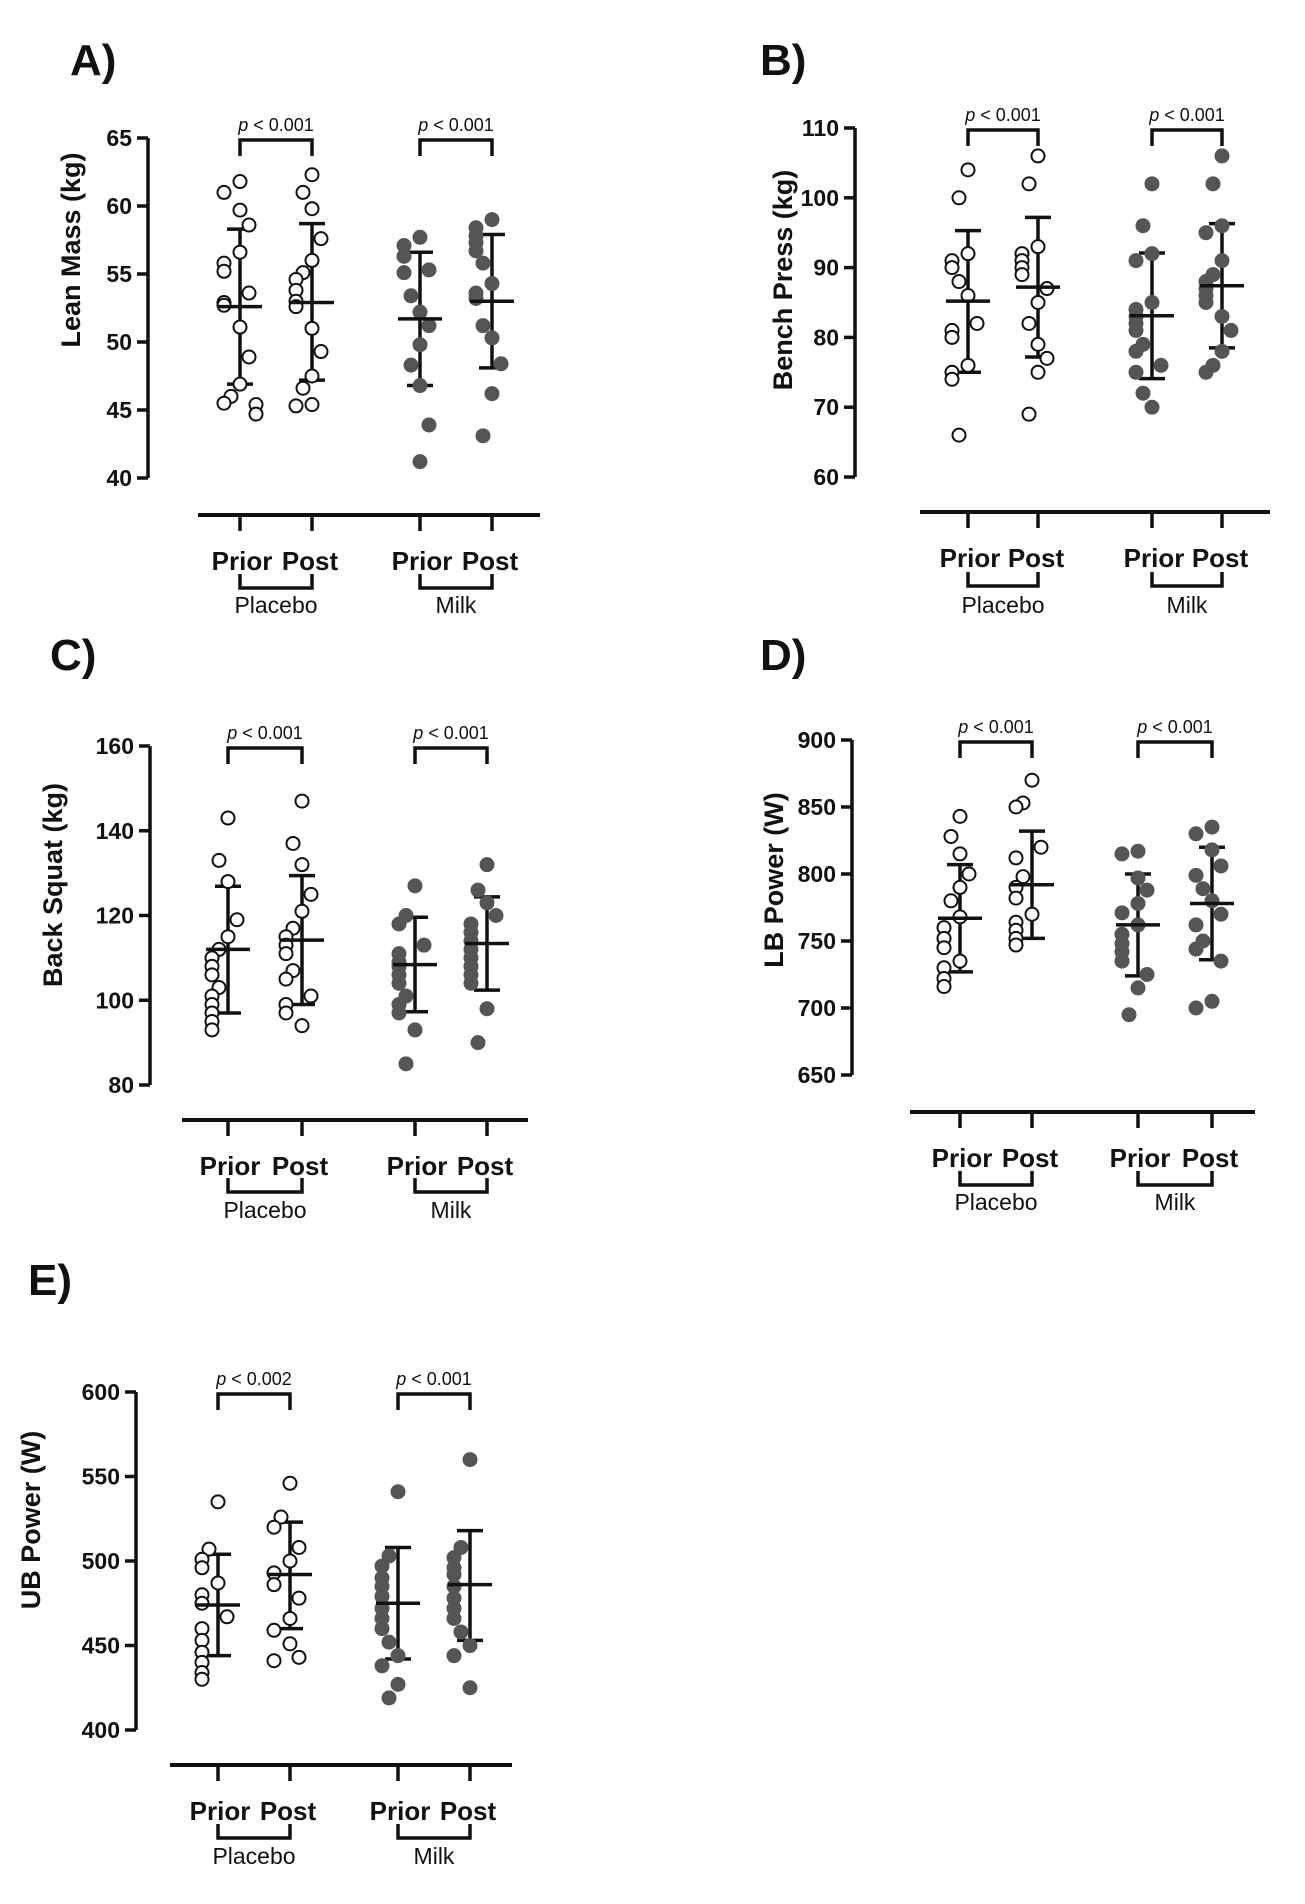  I want to click on y-axis-label: Lean Mass (kg), so click(71, 249).